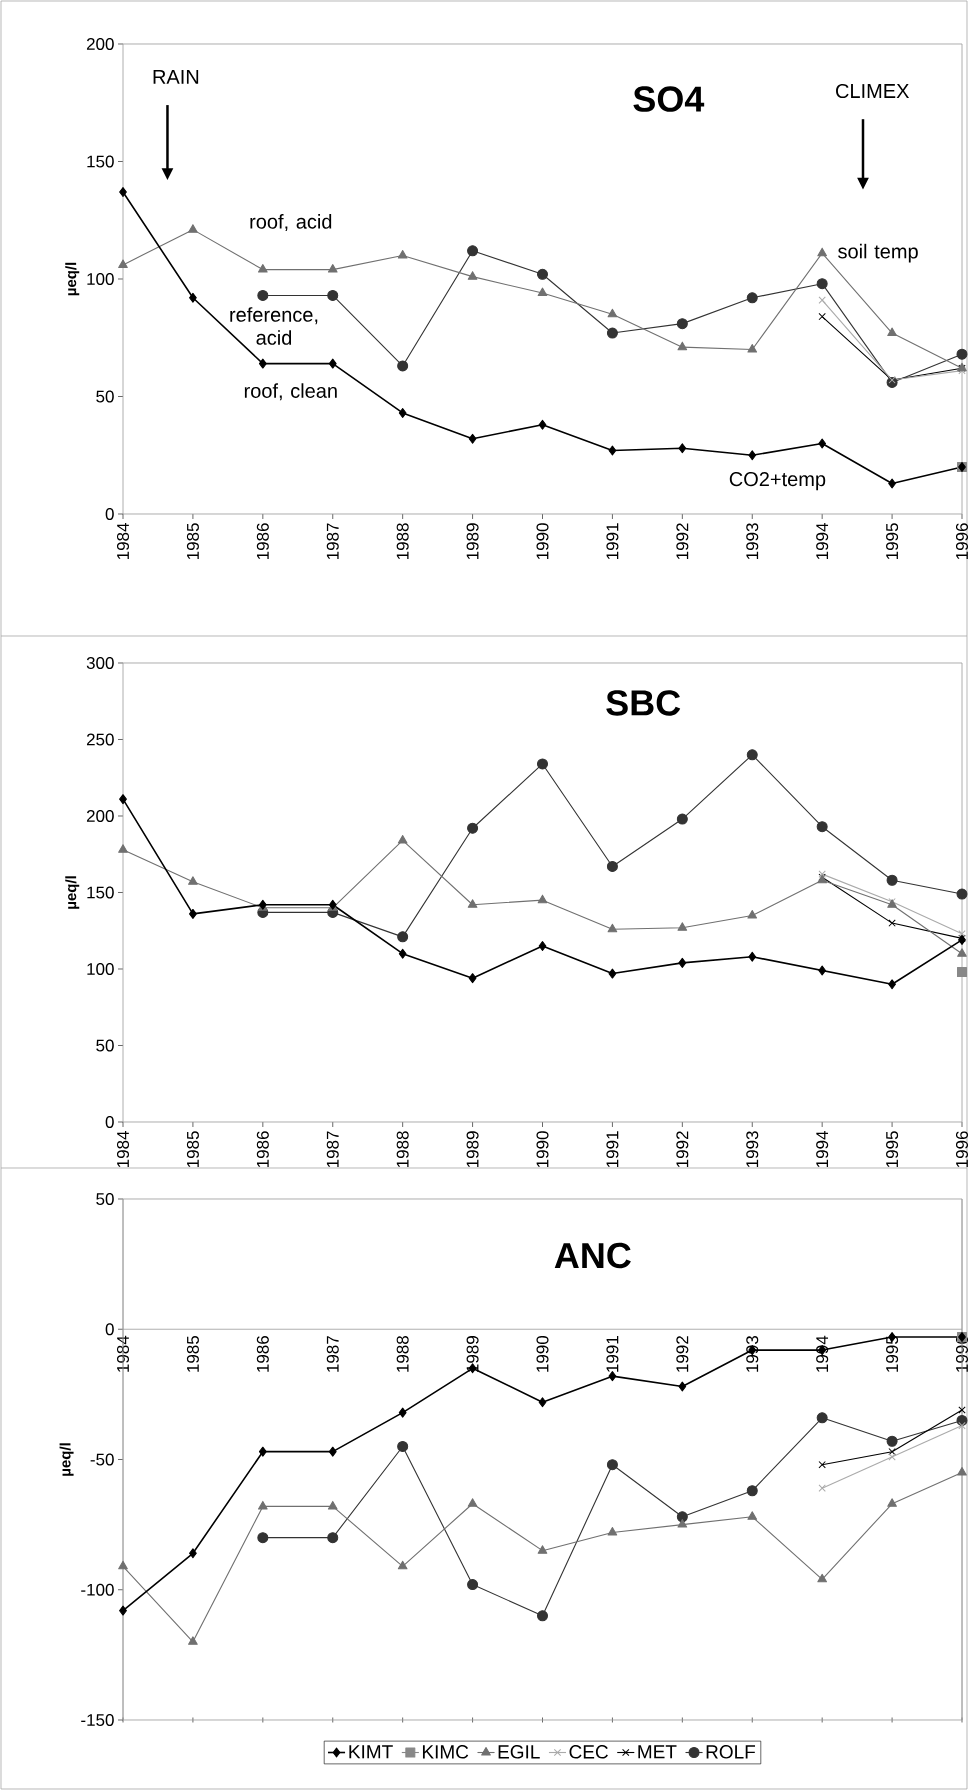 The image size is (968, 1790). Describe the element at coordinates (102, 1459) in the screenshot. I see `y-tick-label: -50` at that location.